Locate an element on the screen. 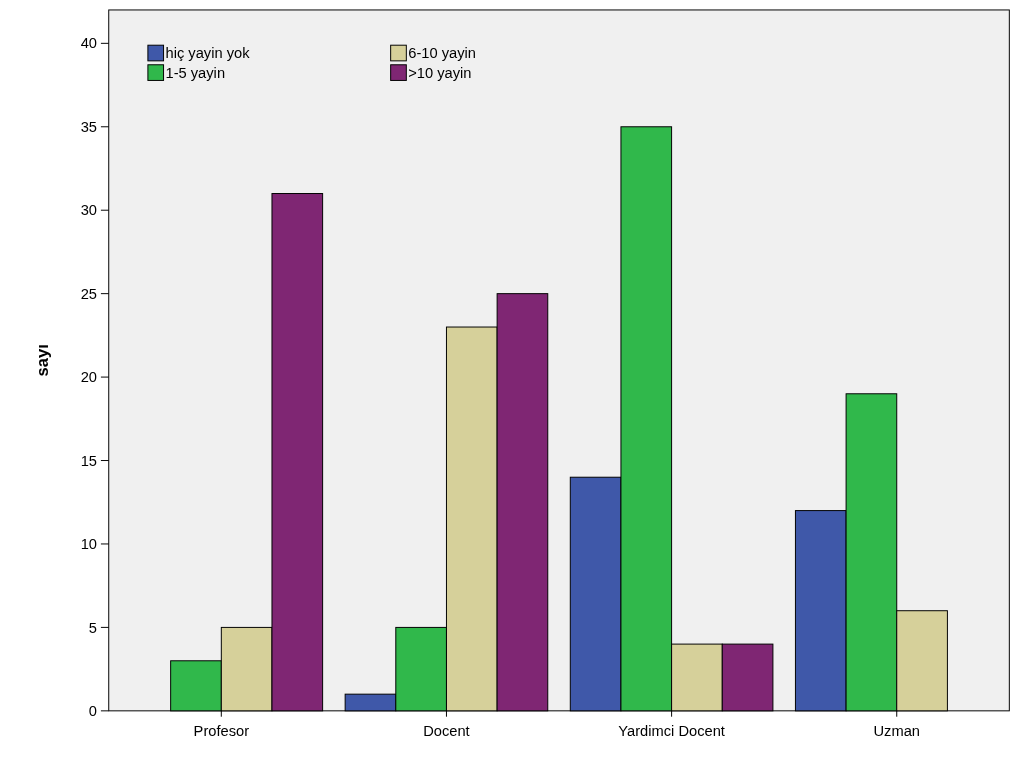  legend-label: >10 yayin is located at coordinates (440, 72).